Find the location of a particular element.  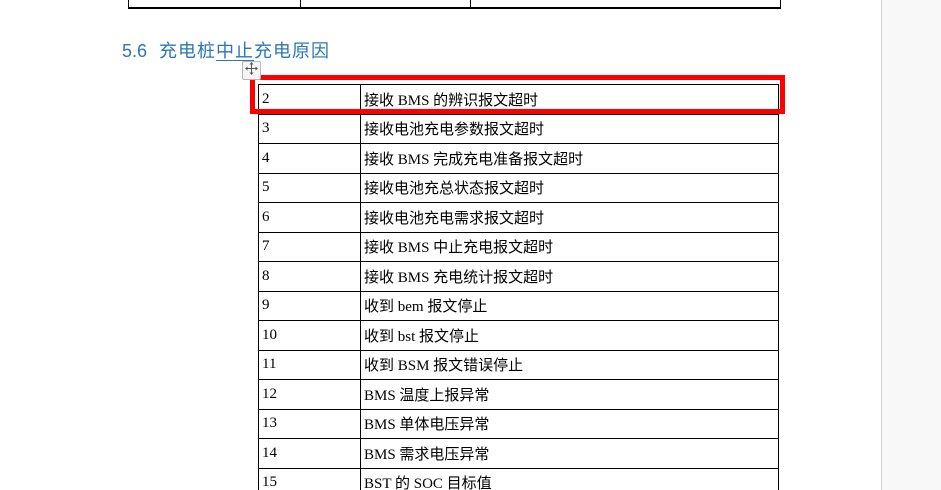

stop-reason-cell: 接收 BMS 完成充电准备报文超时 is located at coordinates (569, 158).